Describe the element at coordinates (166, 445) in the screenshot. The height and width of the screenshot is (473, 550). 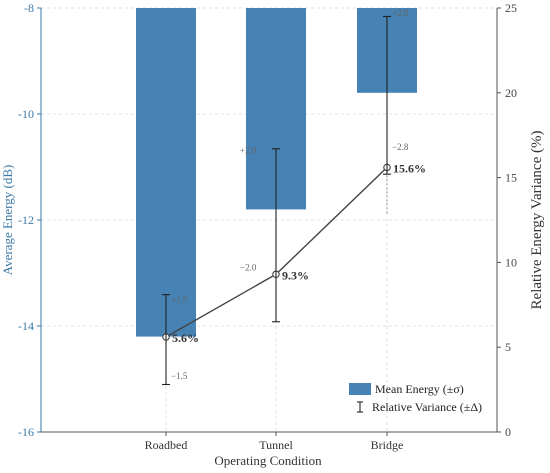
I see `x-tick-label: Roadbed` at that location.